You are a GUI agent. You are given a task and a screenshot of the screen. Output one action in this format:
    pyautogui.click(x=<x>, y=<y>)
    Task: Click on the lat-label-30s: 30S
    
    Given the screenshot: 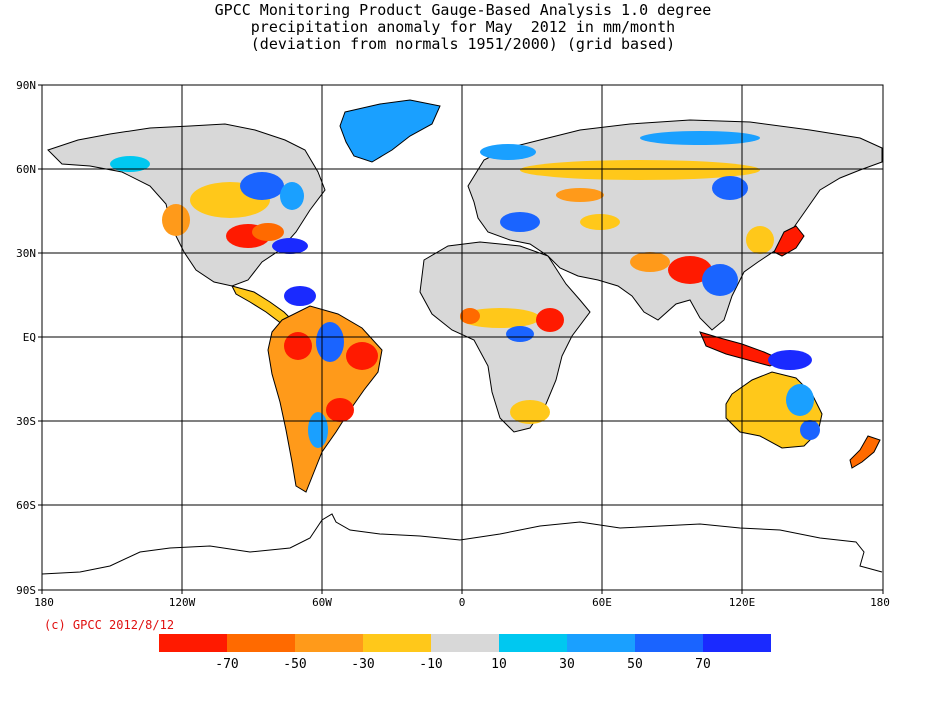 What is the action you would take?
    pyautogui.click(x=26, y=421)
    